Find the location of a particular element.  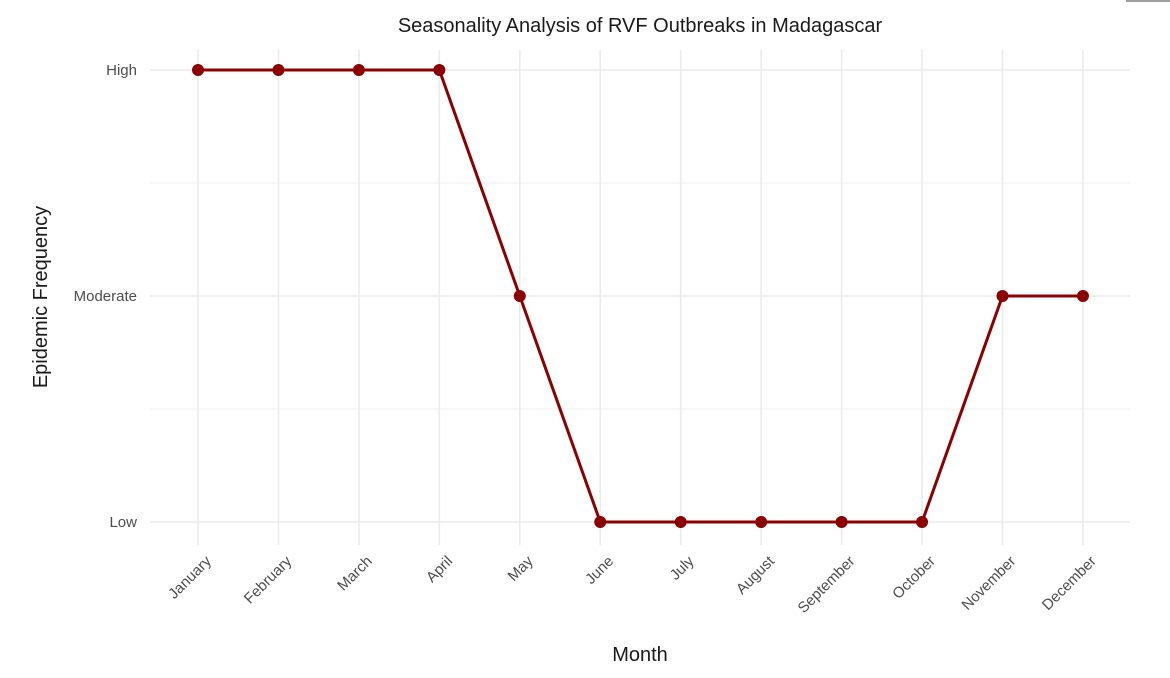

x-tick-label: August is located at coordinates (756, 575).